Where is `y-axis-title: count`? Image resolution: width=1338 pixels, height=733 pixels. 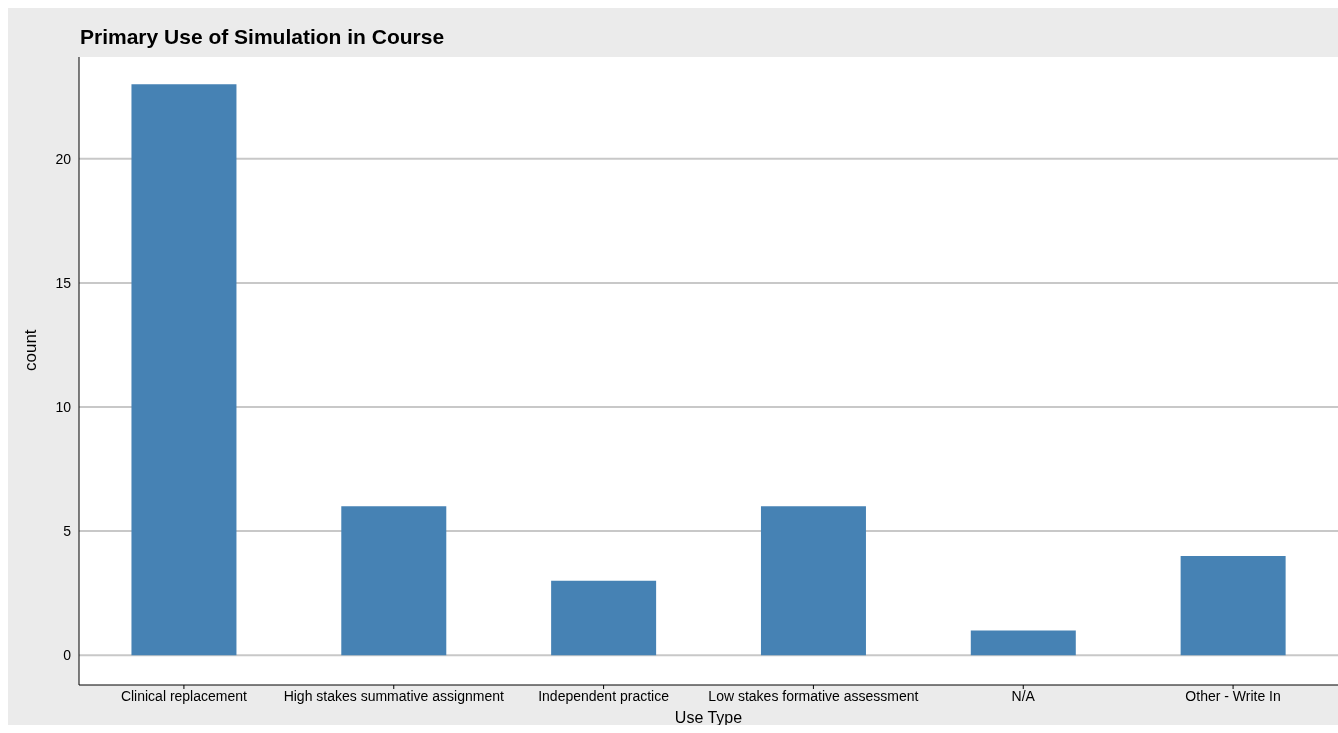 y-axis-title: count is located at coordinates (31, 350).